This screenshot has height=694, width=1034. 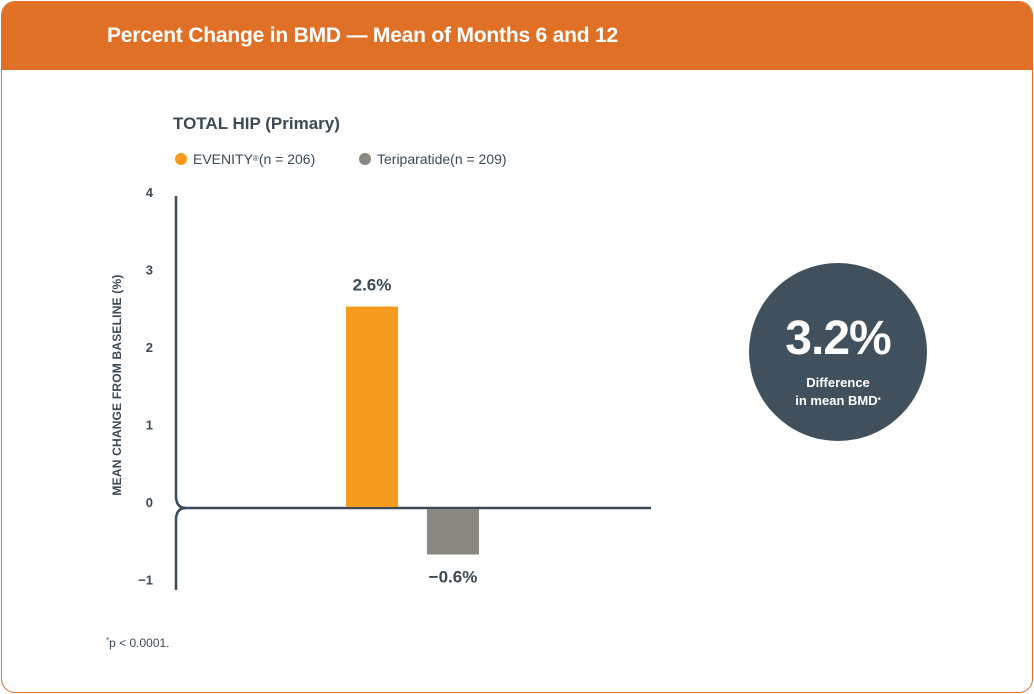 I want to click on legend-dot-teriparatide, so click(x=365, y=159).